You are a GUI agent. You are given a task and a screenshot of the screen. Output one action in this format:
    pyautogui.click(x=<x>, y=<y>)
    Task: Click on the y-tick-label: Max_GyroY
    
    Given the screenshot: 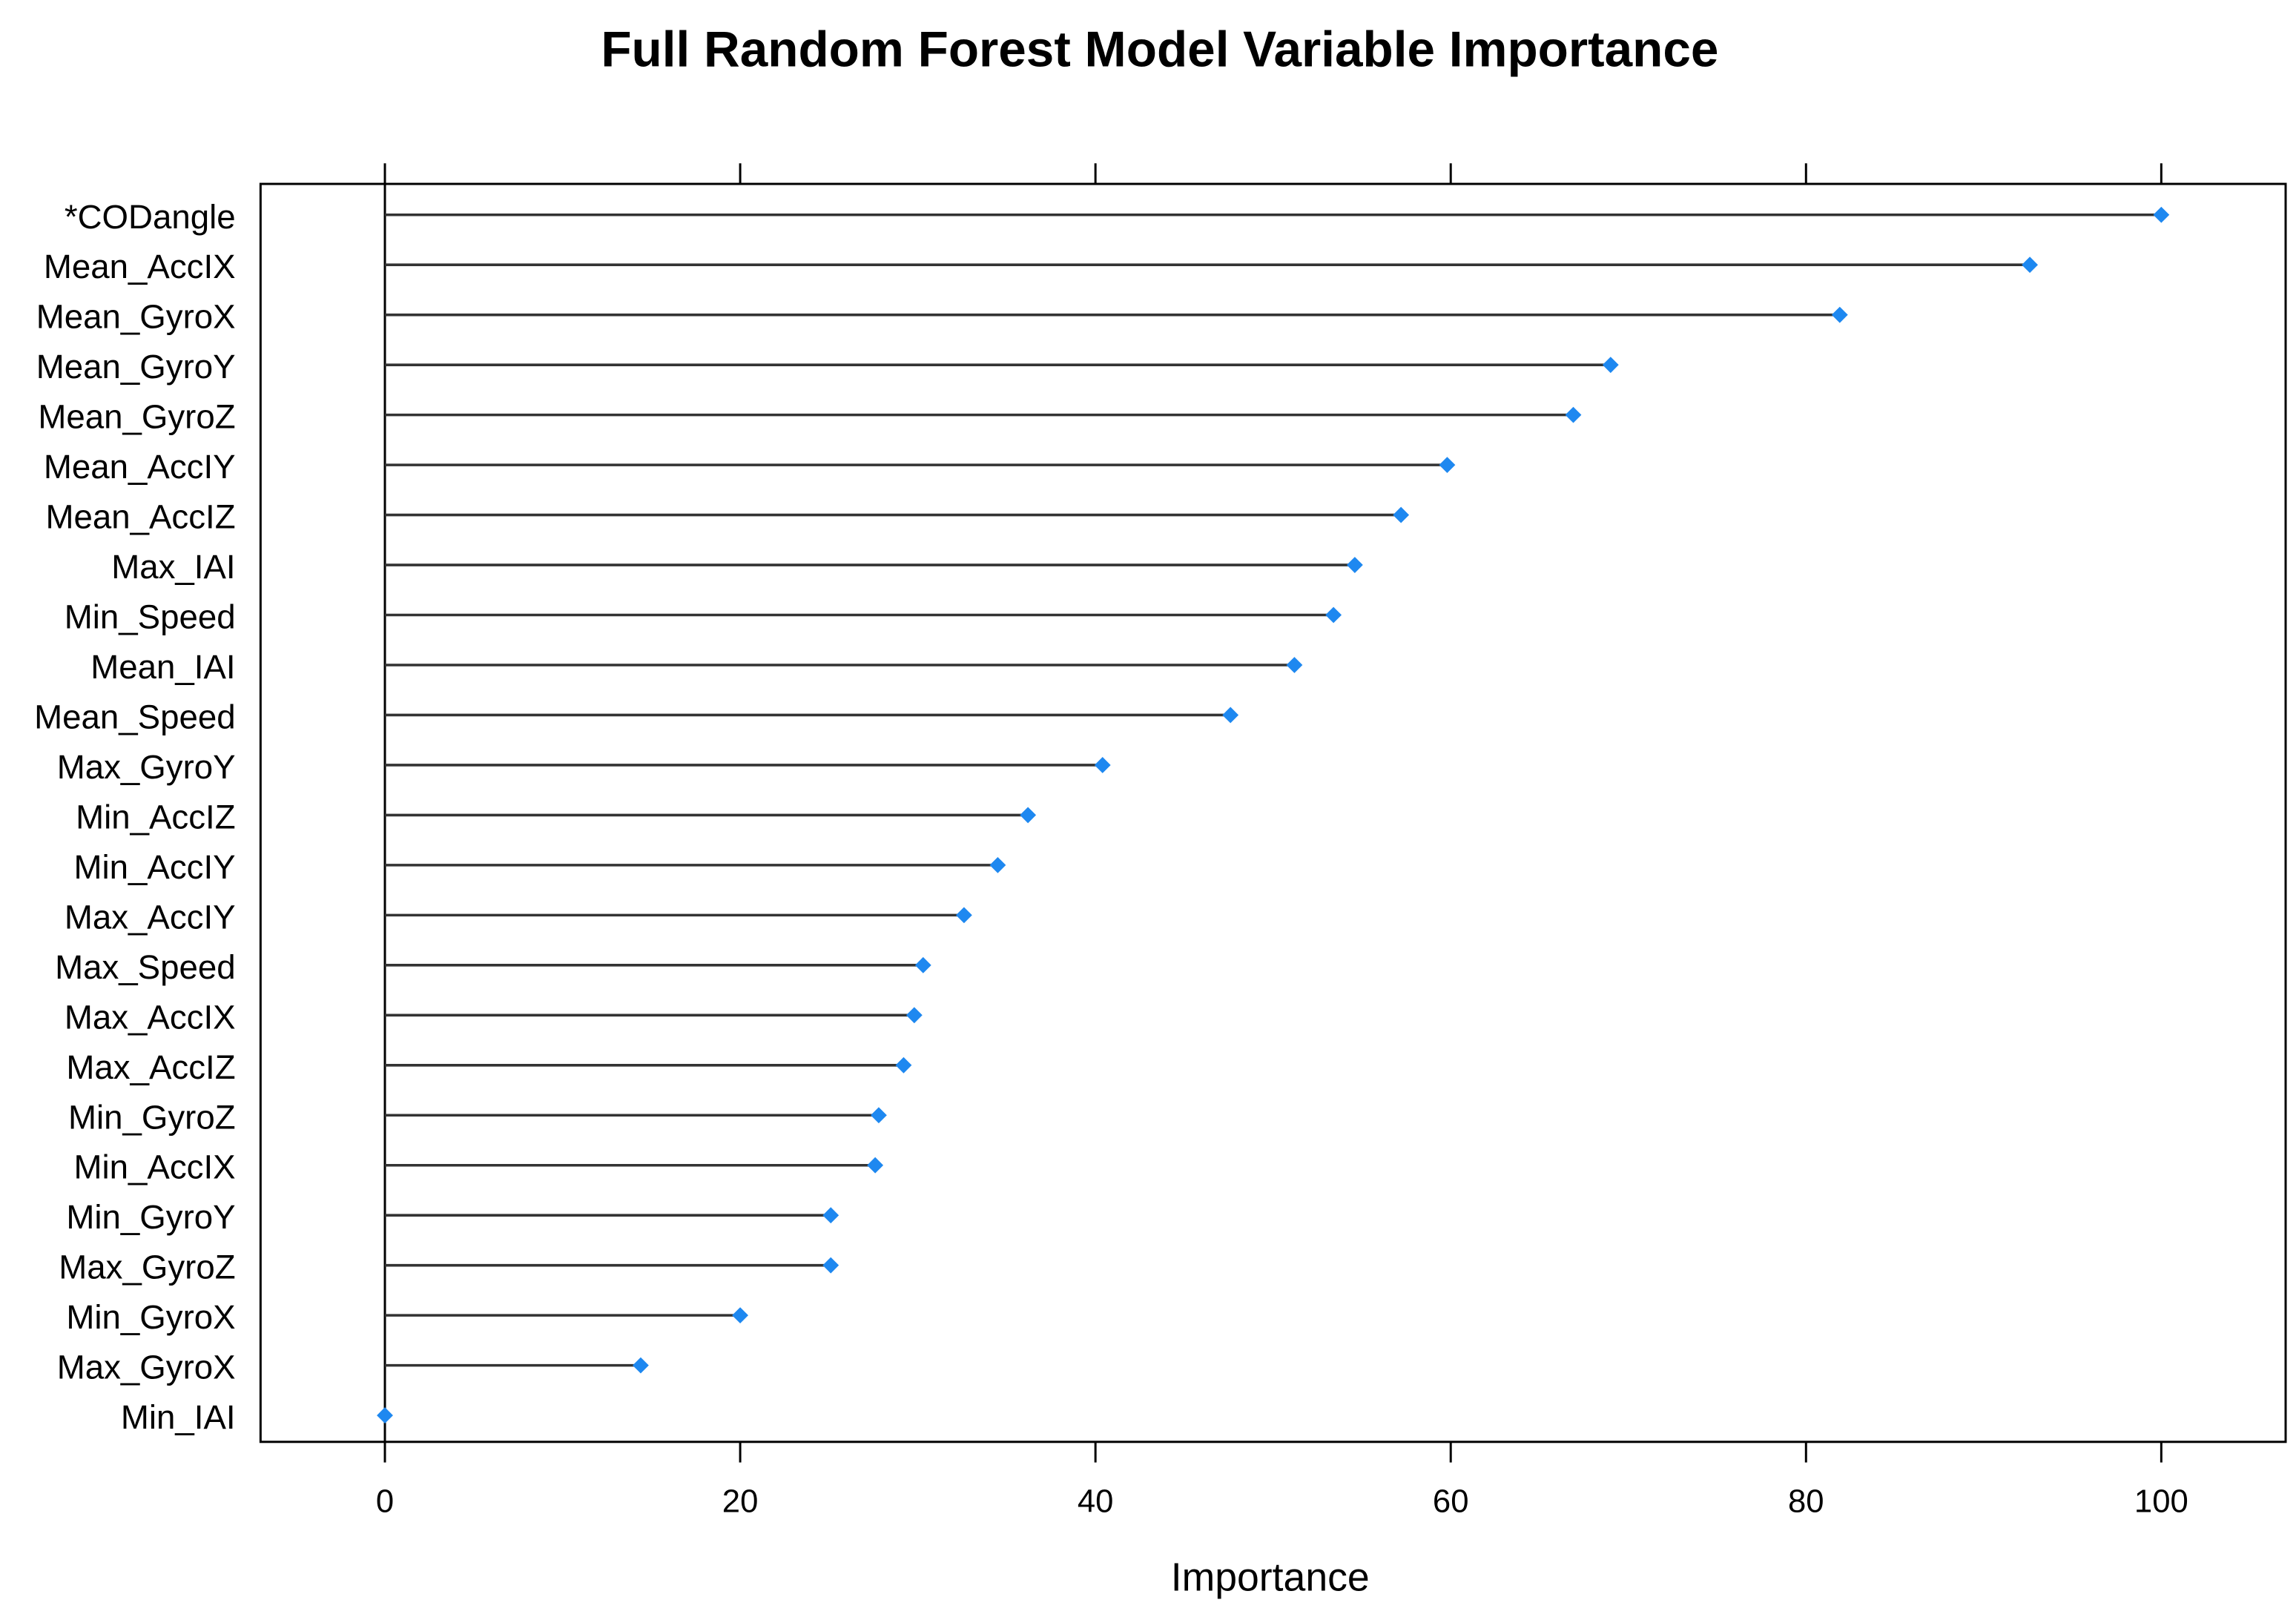 What is the action you would take?
    pyautogui.click(x=146, y=767)
    